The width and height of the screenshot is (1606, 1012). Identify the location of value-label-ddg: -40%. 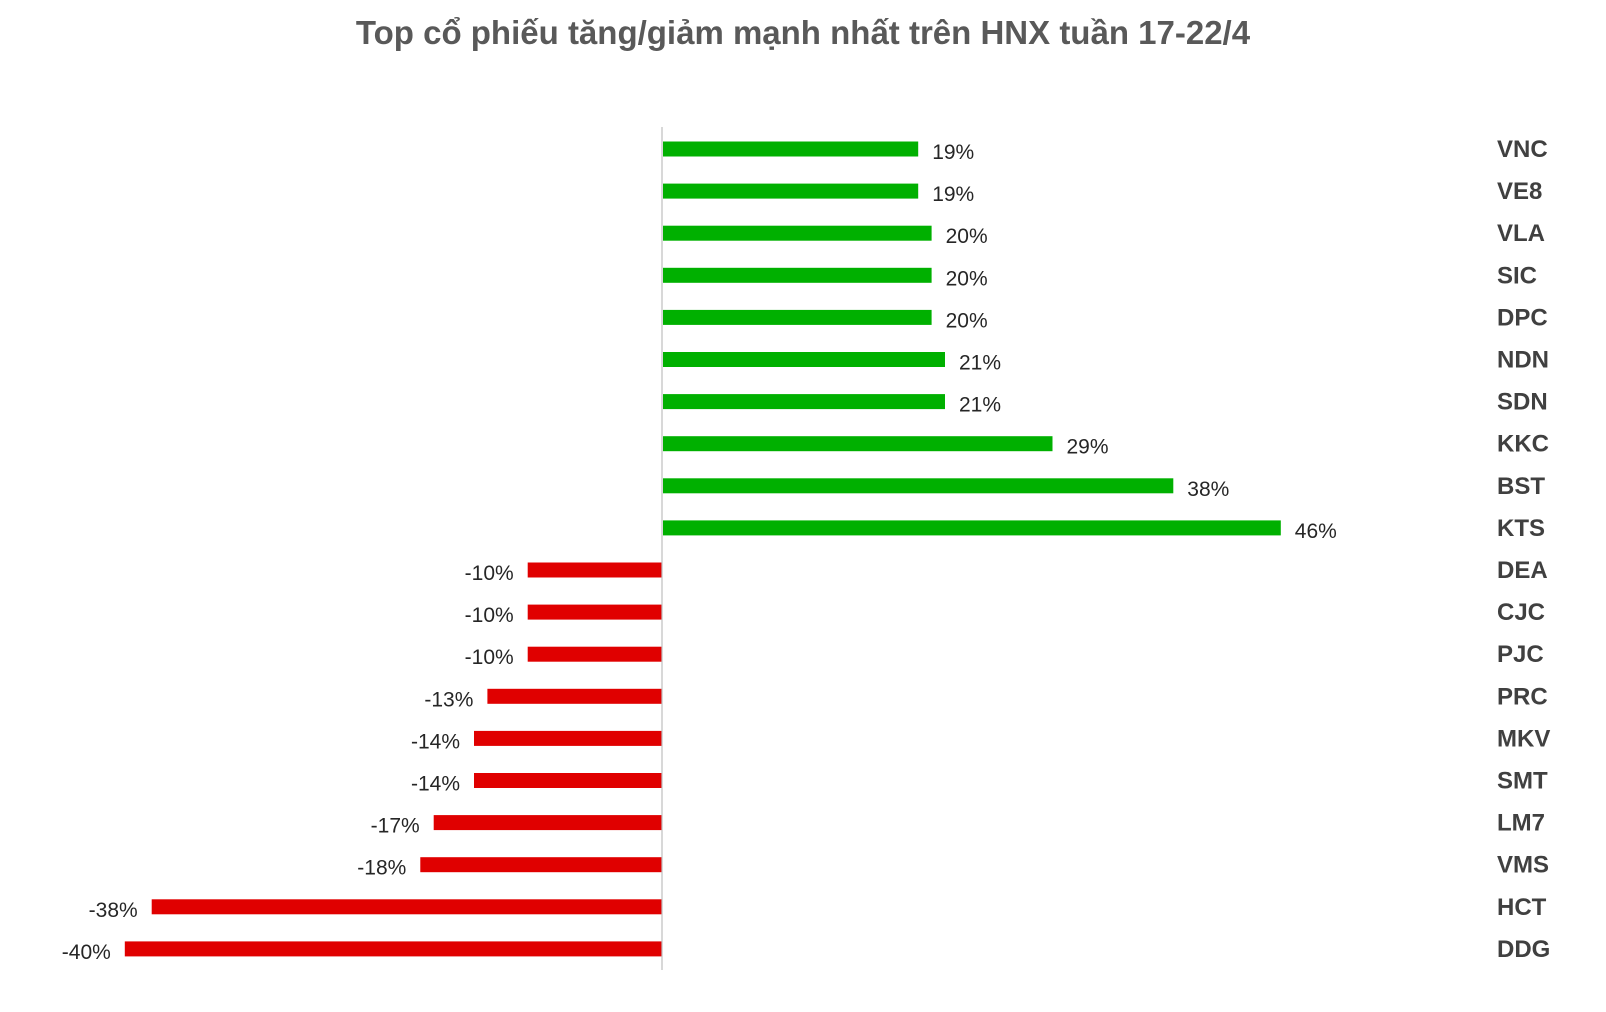
(86, 952).